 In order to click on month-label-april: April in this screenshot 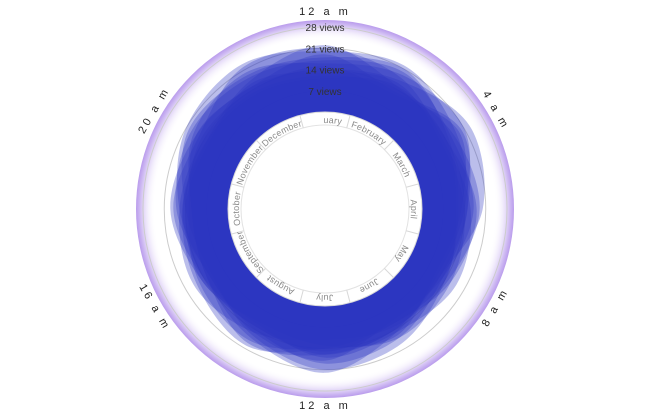, I will do `click(413, 209)`.